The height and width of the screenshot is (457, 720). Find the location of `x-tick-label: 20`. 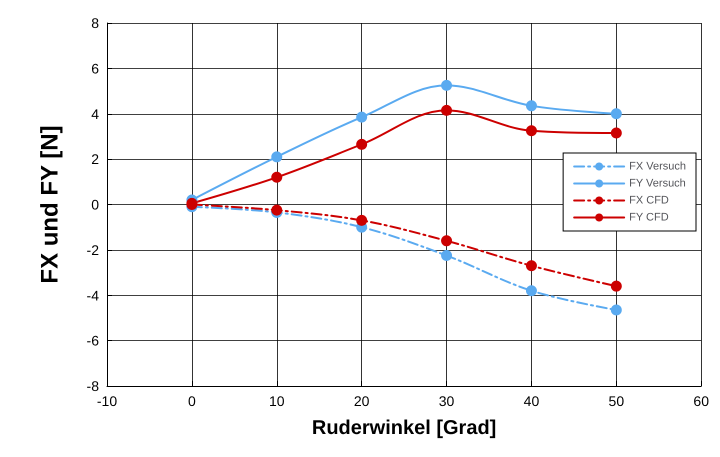

x-tick-label: 20 is located at coordinates (362, 401).